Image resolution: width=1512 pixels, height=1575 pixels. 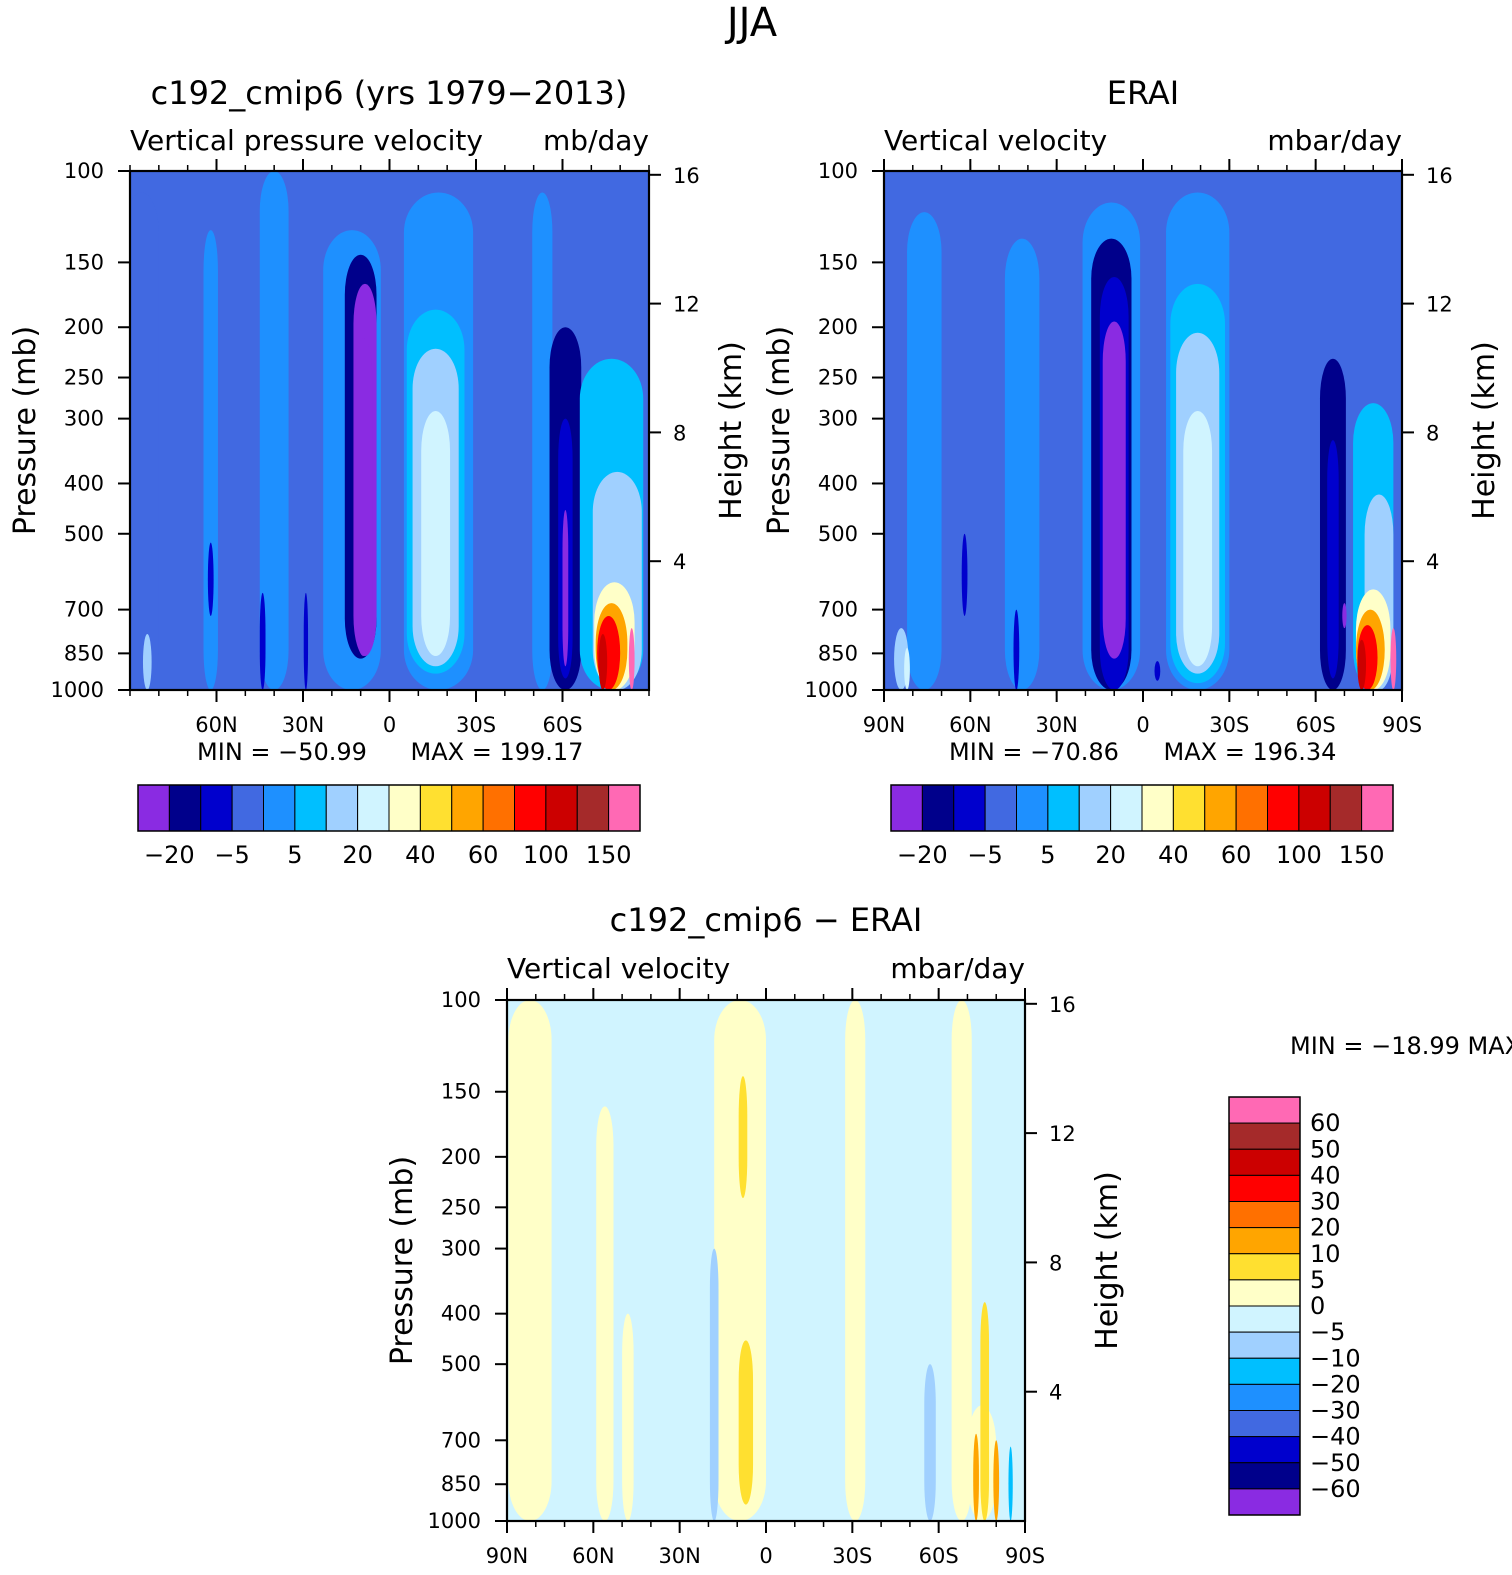 I want to click on colorbar: −20 −5 5 20 40 60 100 150, so click(x=1142, y=826).